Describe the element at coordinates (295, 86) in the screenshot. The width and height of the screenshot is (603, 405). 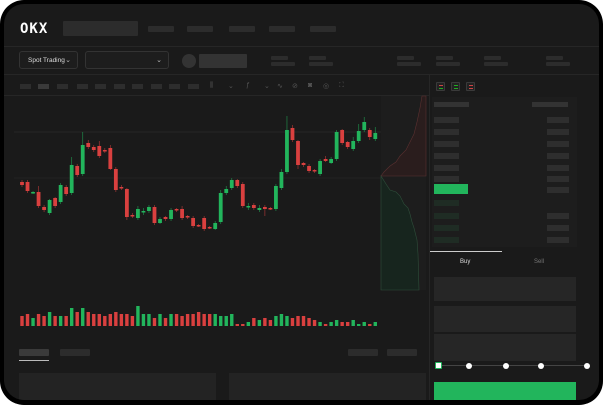
I see `ruler-icon: ⊘` at that location.